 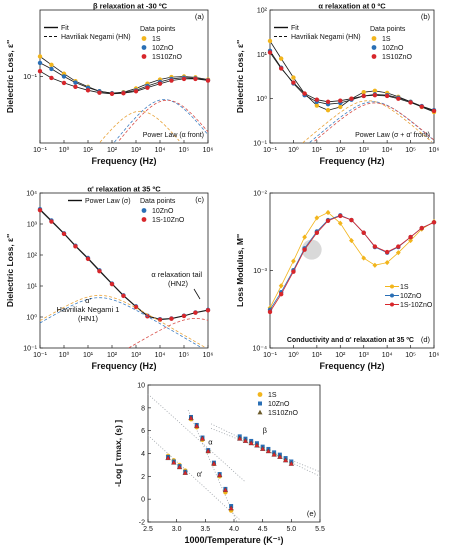 I want to click on y-tick-label: 10⁻¹, so click(x=260, y=144).